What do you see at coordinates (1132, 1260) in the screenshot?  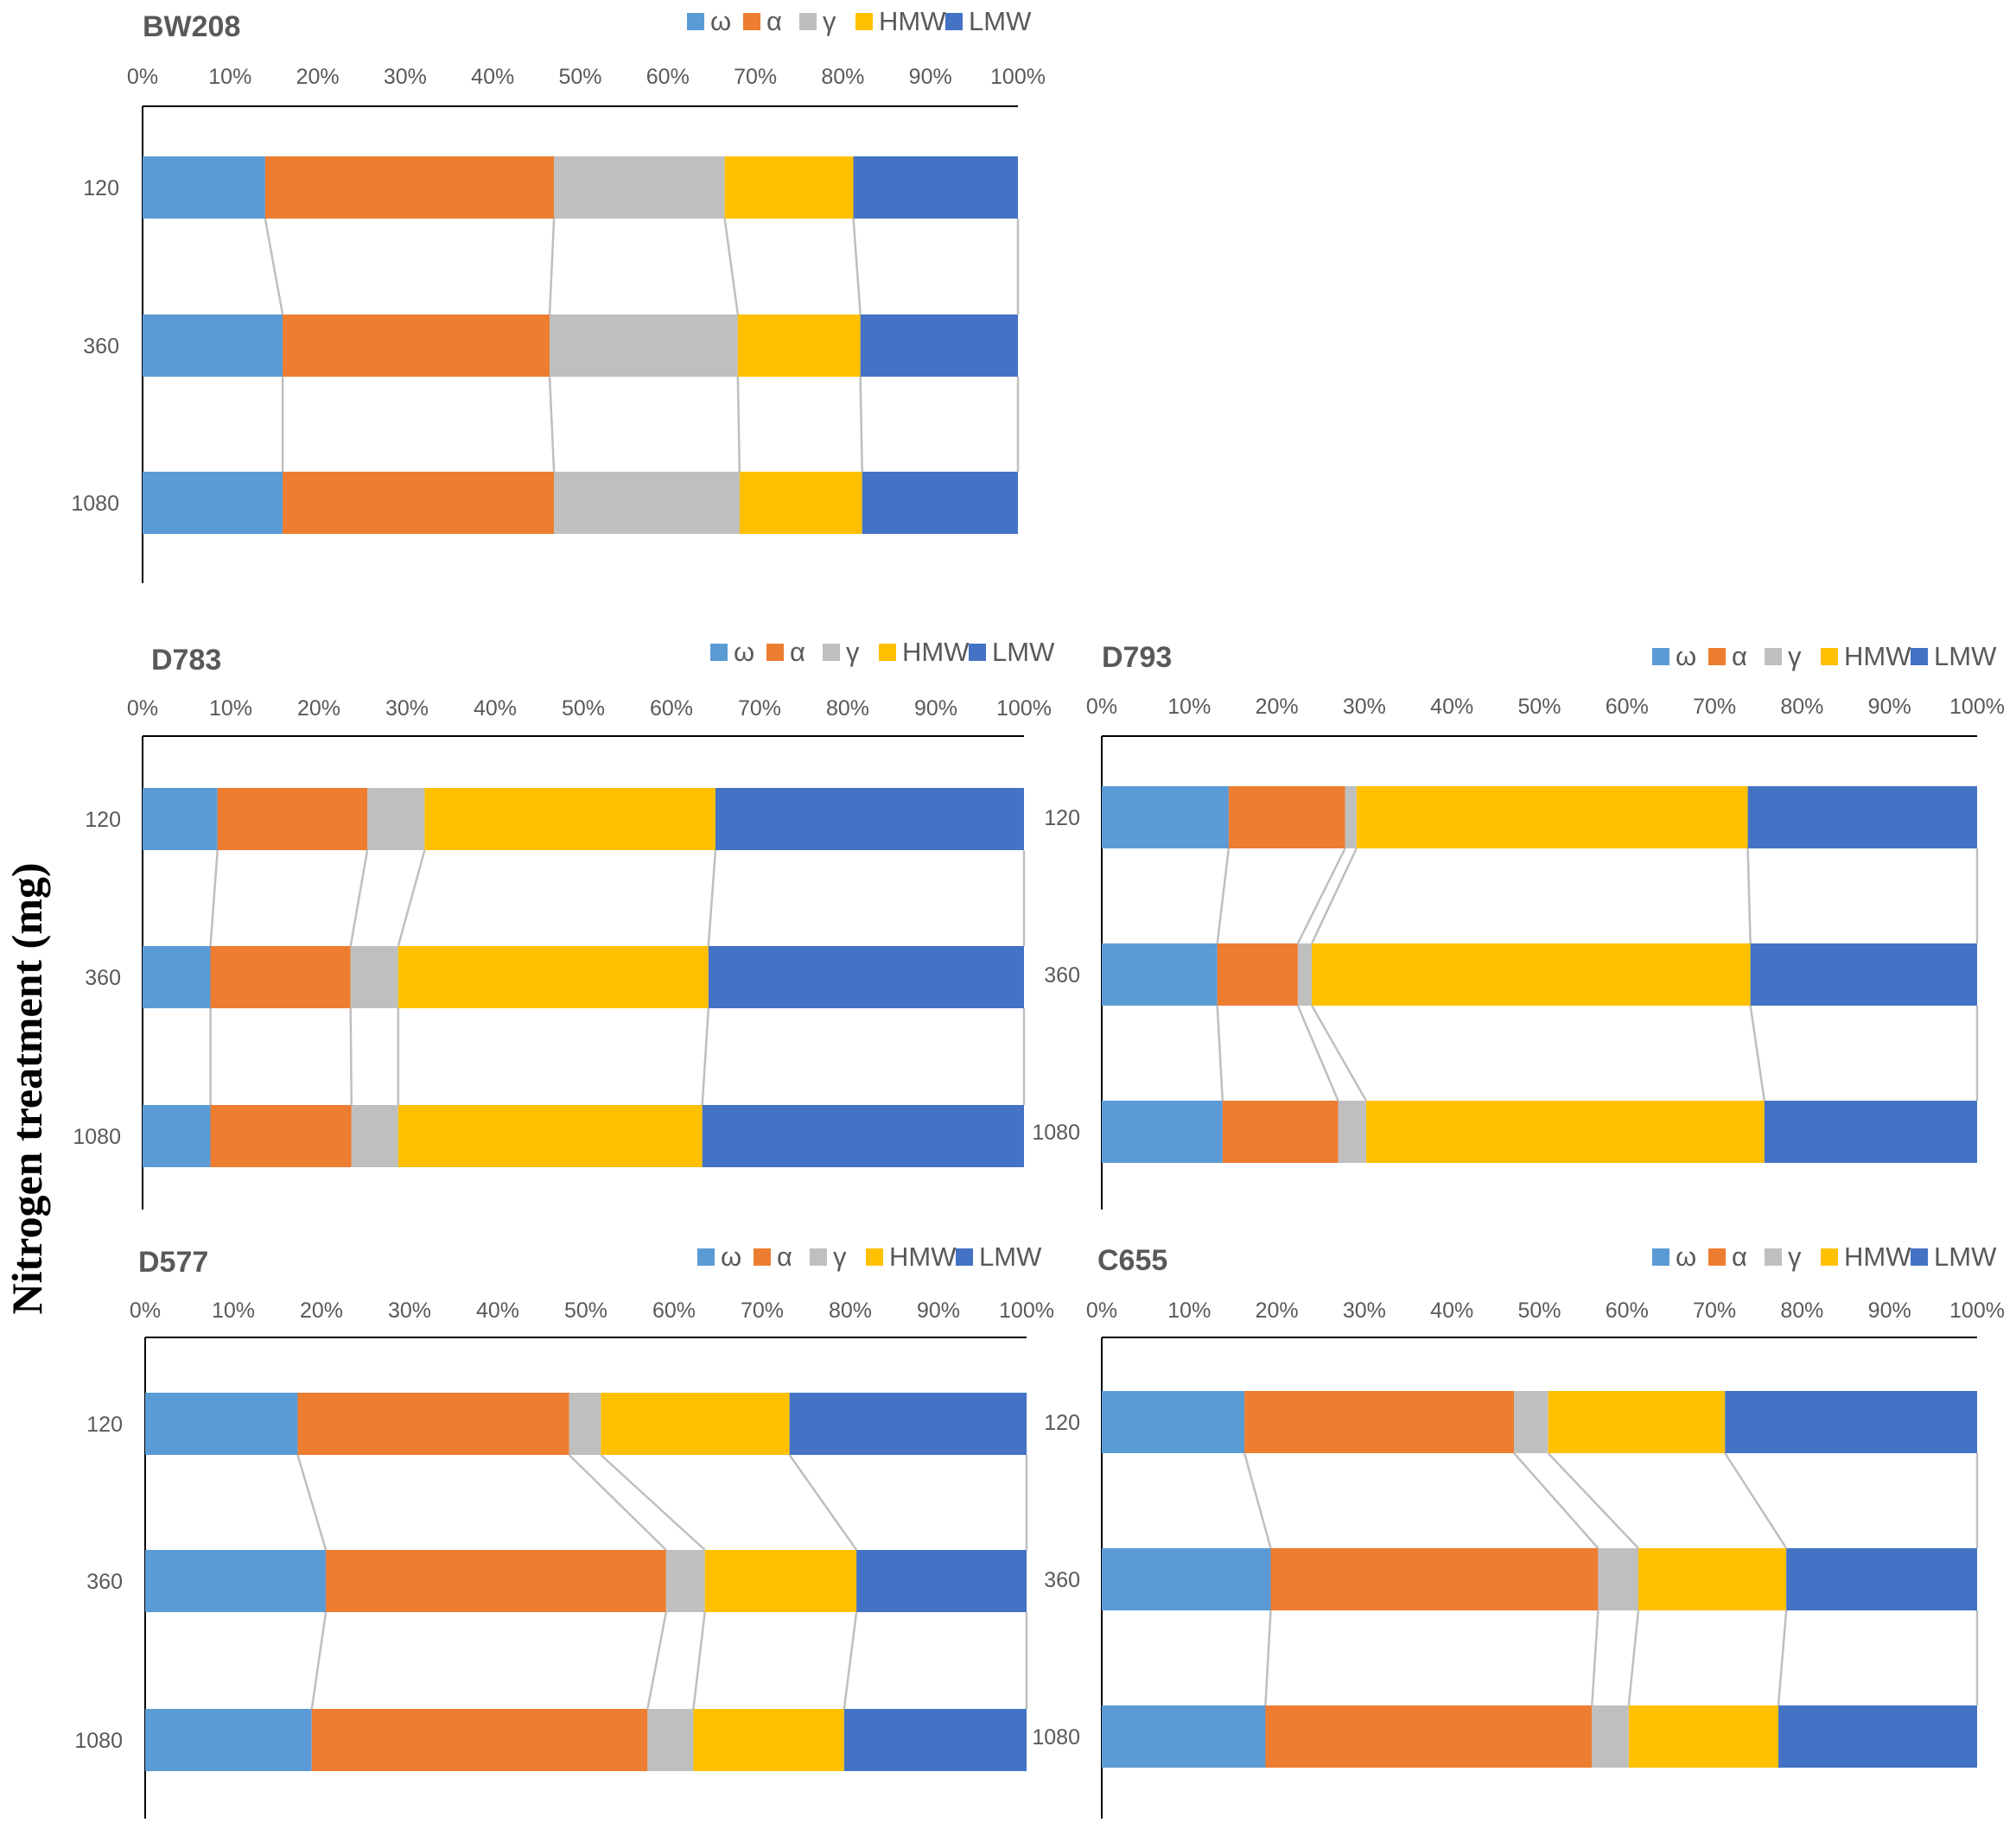 I see `chart-title: C655` at bounding box center [1132, 1260].